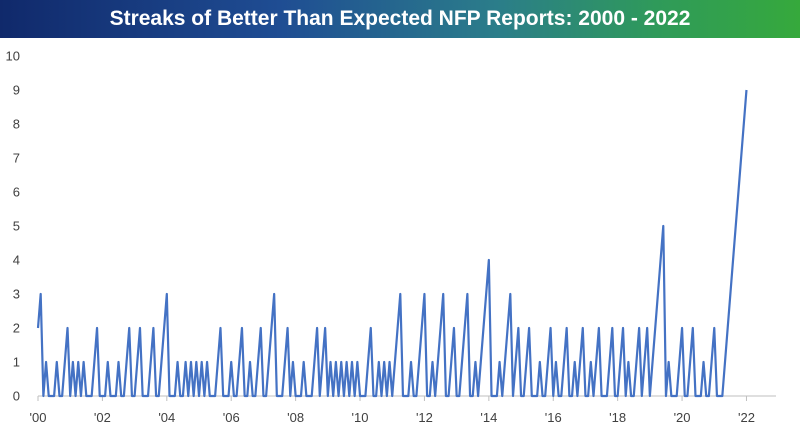  Describe the element at coordinates (424, 417) in the screenshot. I see `x-tick-label: '12` at that location.